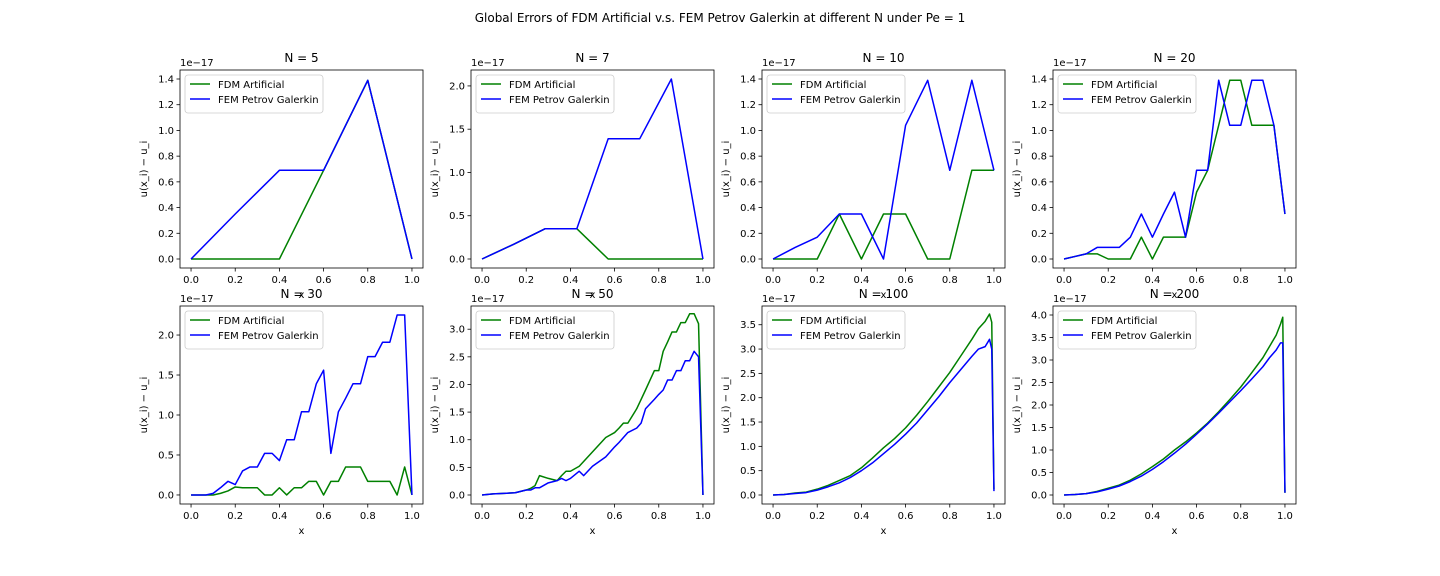 The height and width of the screenshot is (576, 1440). Describe the element at coordinates (748, 182) in the screenshot. I see `y-tick-label: 0.6` at that location.